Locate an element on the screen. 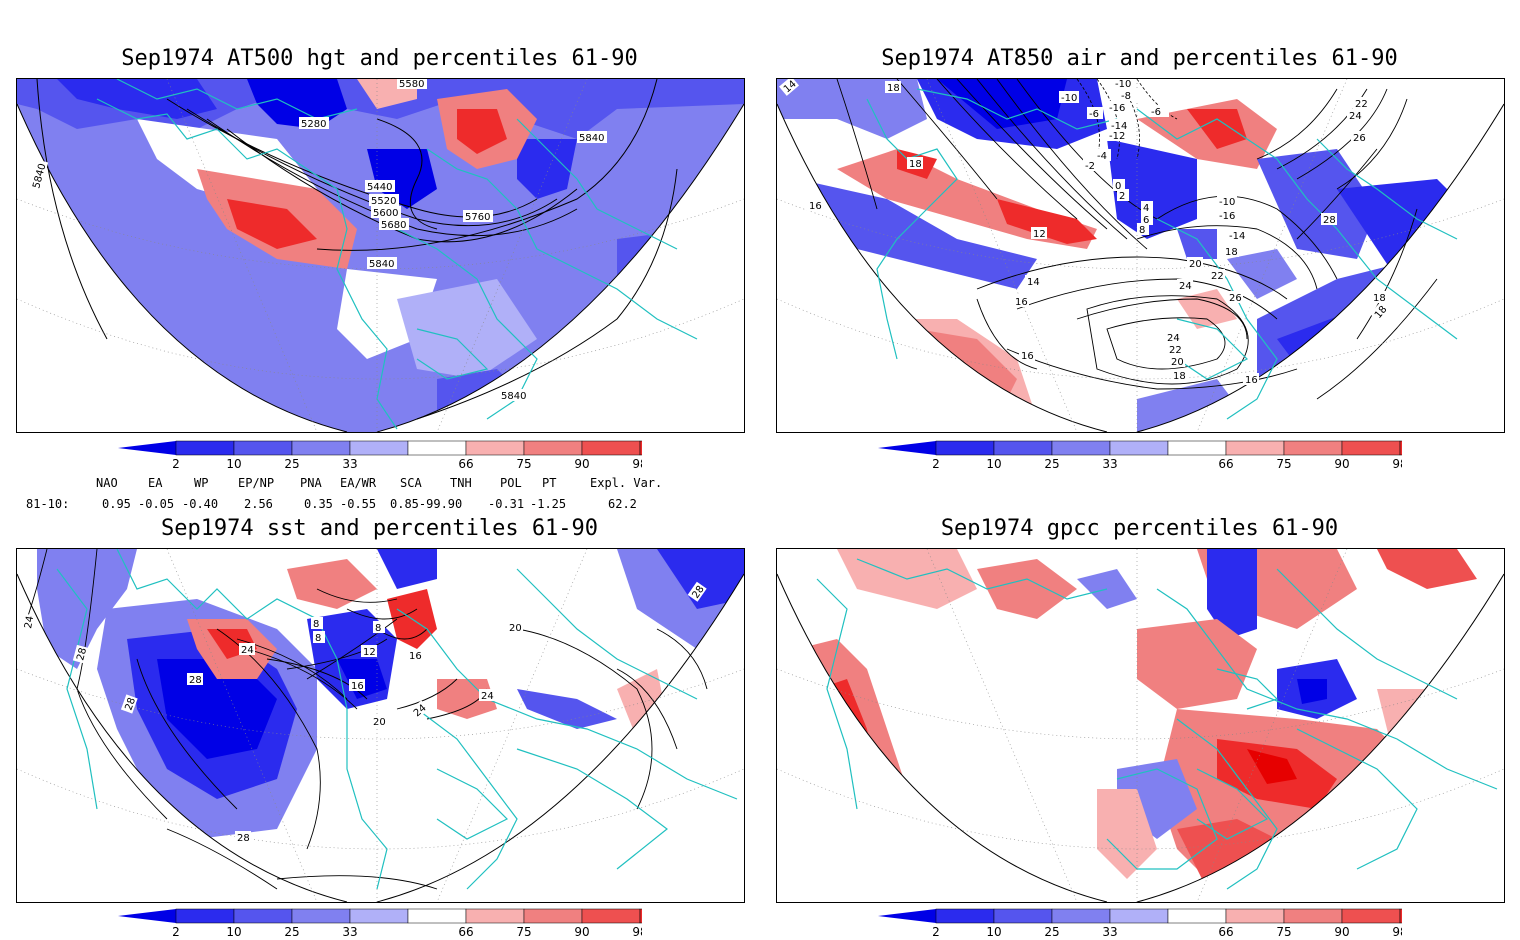 This screenshot has width=1520, height=940. index-header-eawr: EA/WR is located at coordinates (358, 483).